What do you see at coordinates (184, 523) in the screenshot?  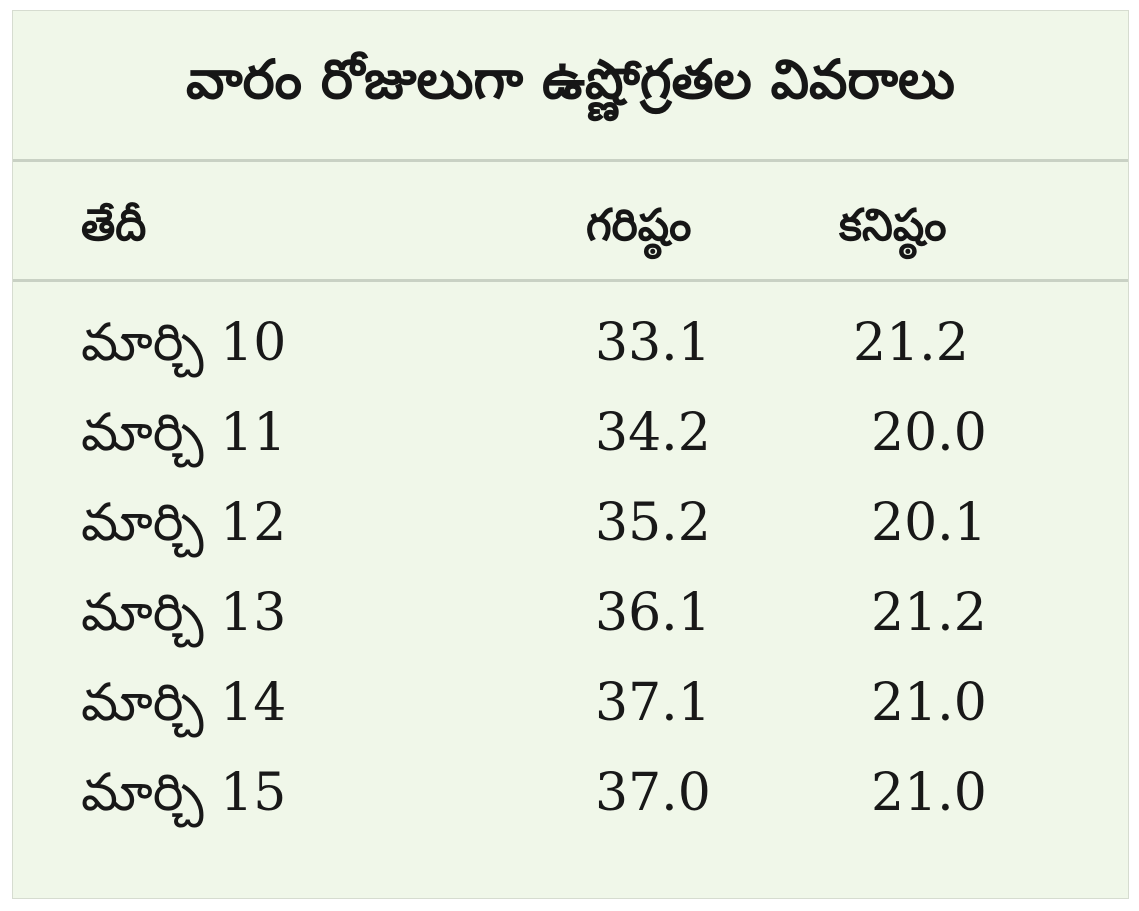 I see `cell-date: మార్చి 12` at bounding box center [184, 523].